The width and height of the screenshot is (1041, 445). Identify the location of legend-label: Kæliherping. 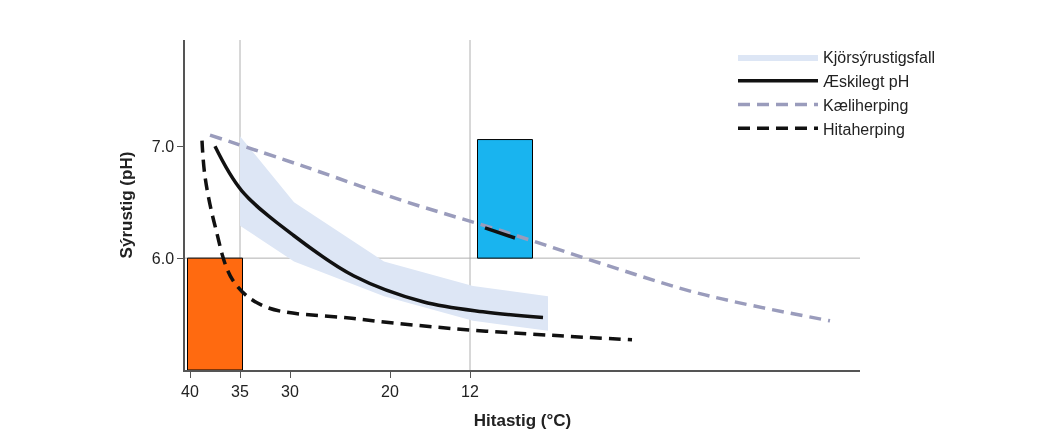
(866, 105).